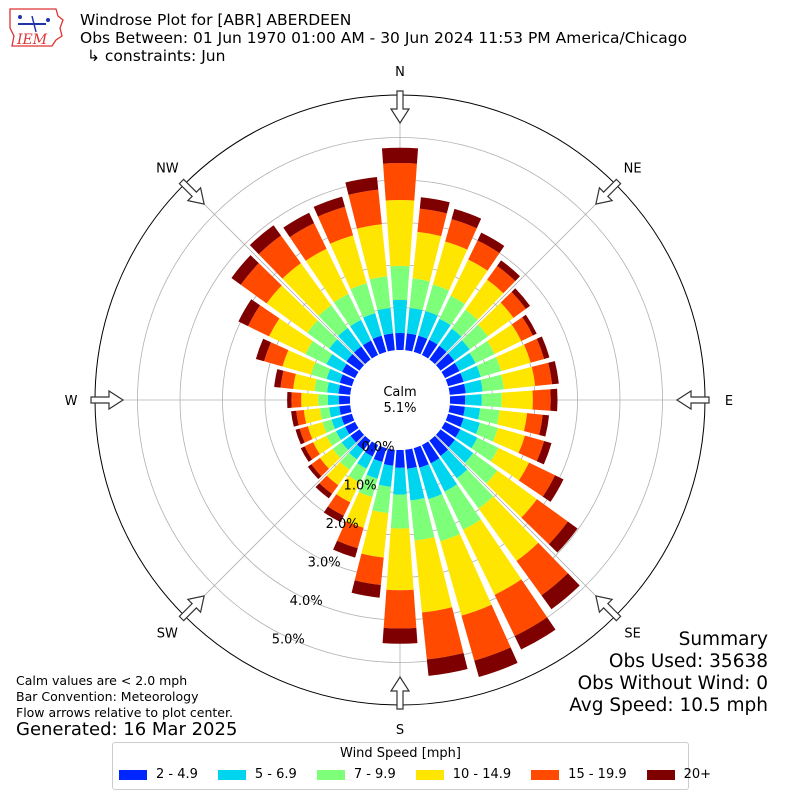 The width and height of the screenshot is (800, 800). I want to click on calm-label: Calm, so click(399, 392).